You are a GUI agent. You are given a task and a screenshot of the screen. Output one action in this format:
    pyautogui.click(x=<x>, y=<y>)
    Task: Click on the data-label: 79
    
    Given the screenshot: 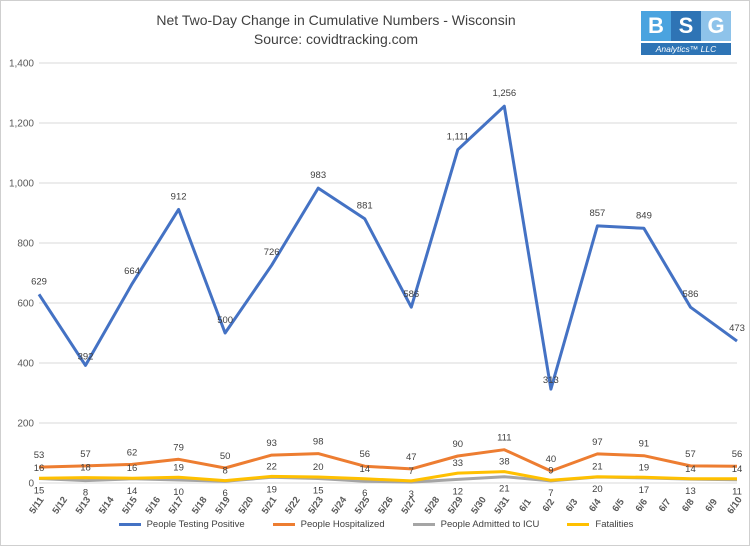 What is the action you would take?
    pyautogui.click(x=178, y=447)
    